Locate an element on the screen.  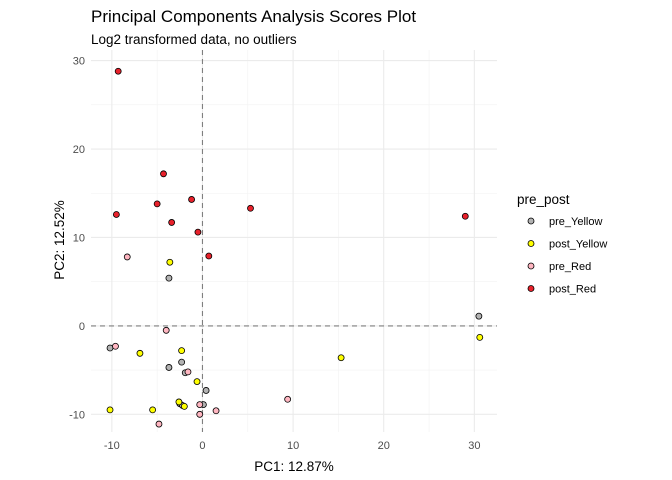
x-tick-label: 30 is located at coordinates (474, 446).